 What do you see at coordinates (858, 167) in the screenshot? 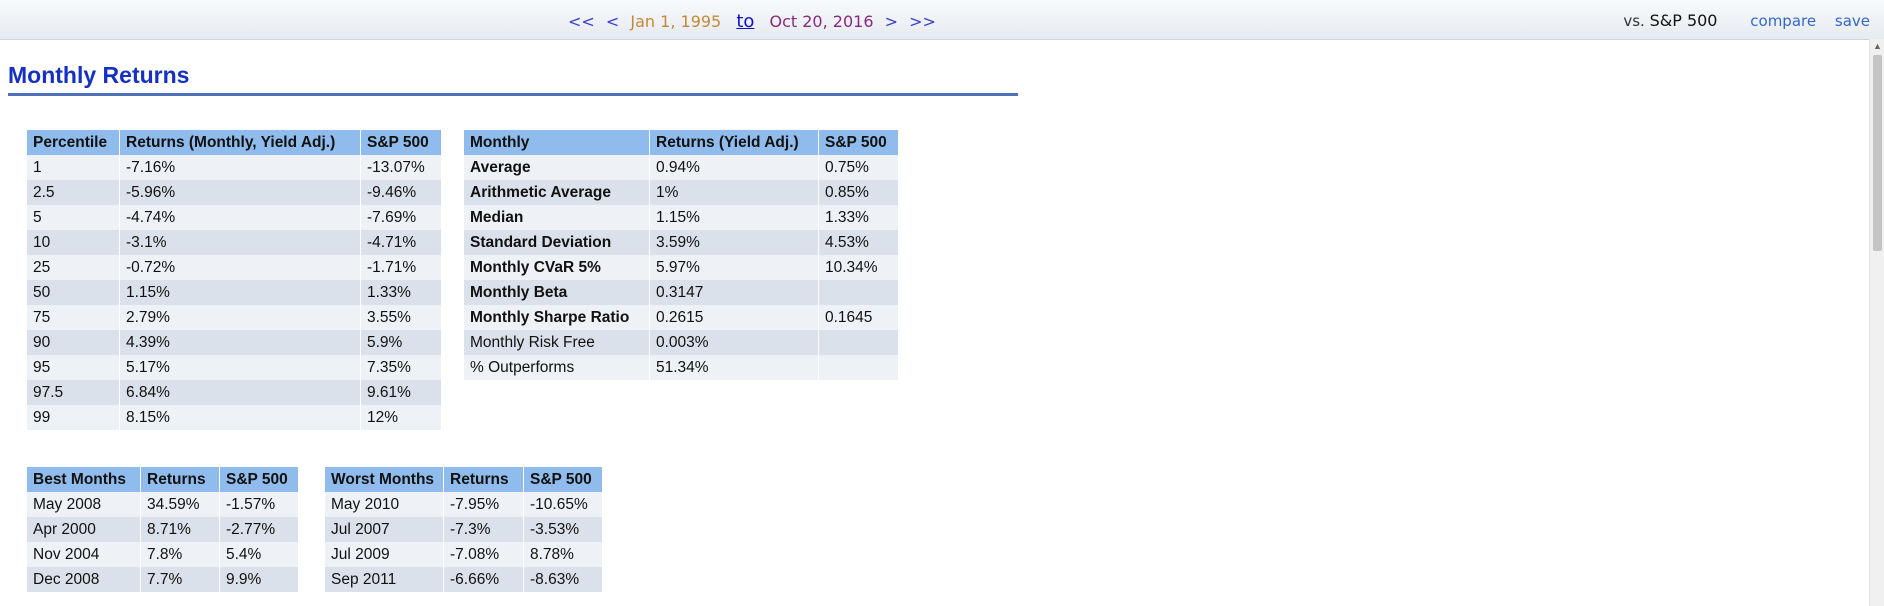
I see `table-cell: 0.75%` at bounding box center [858, 167].